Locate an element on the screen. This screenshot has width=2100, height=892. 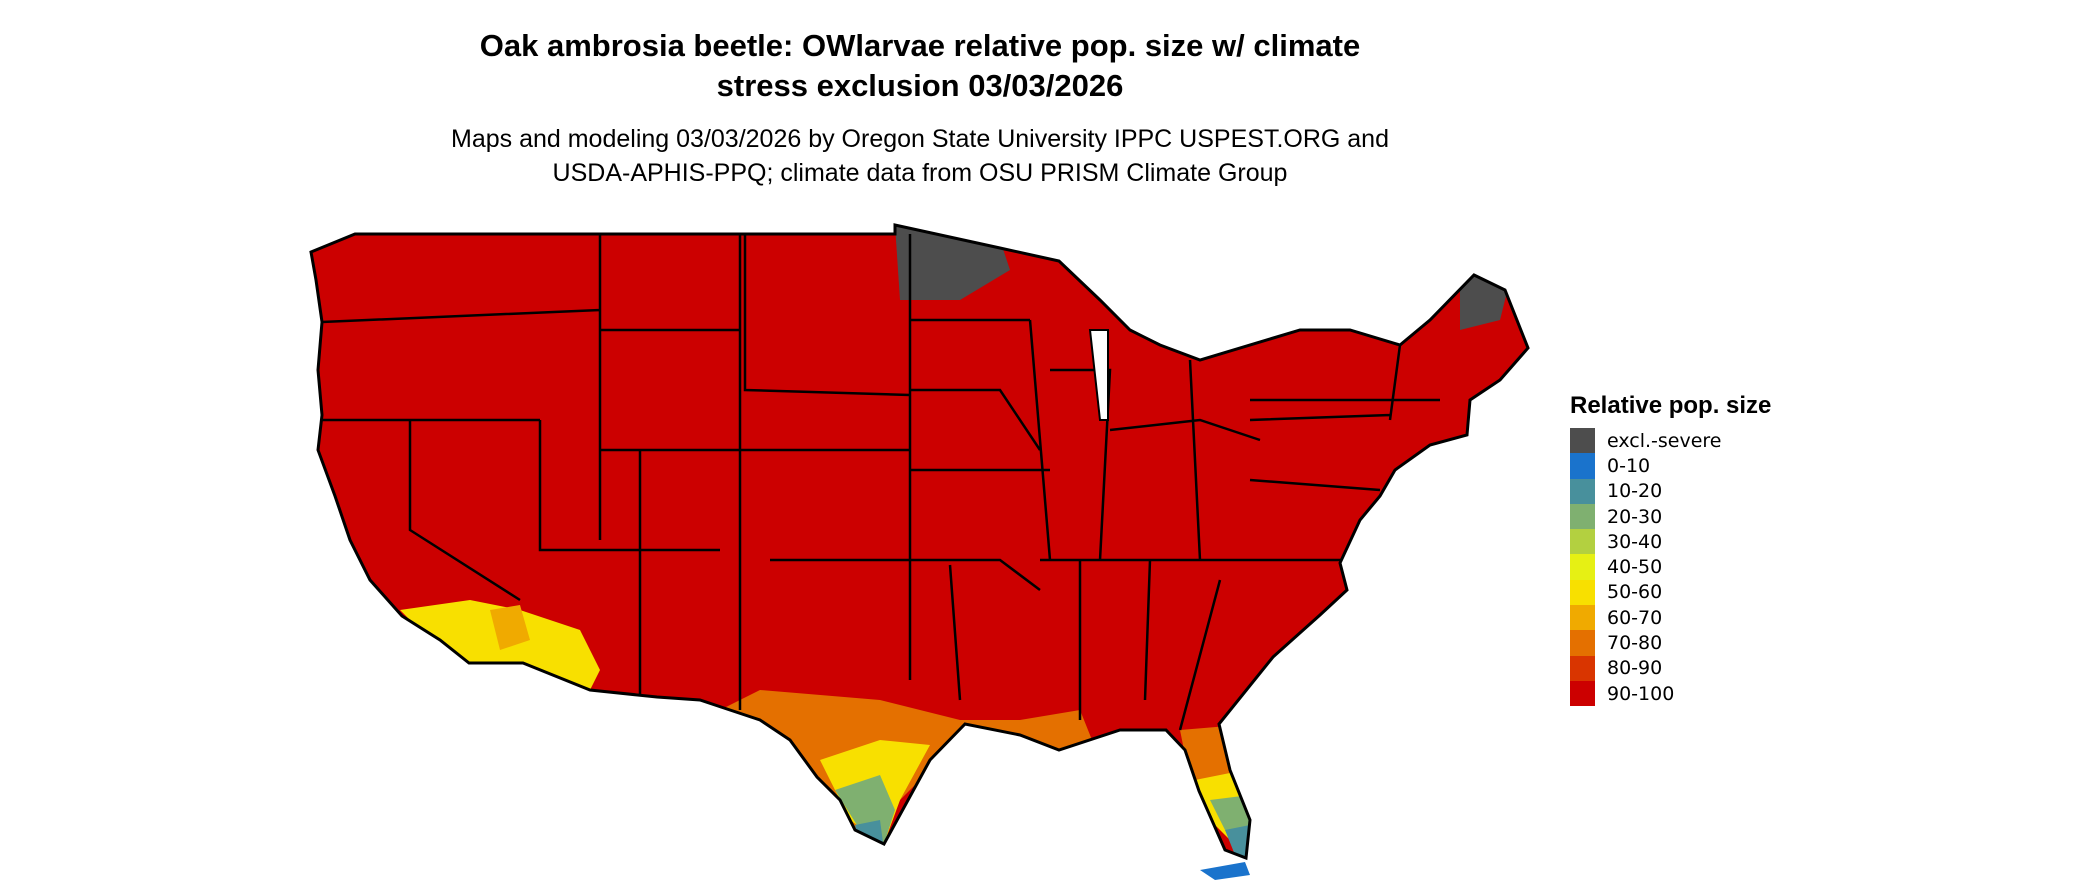
legend-item: 20-30 is located at coordinates (1670, 516).